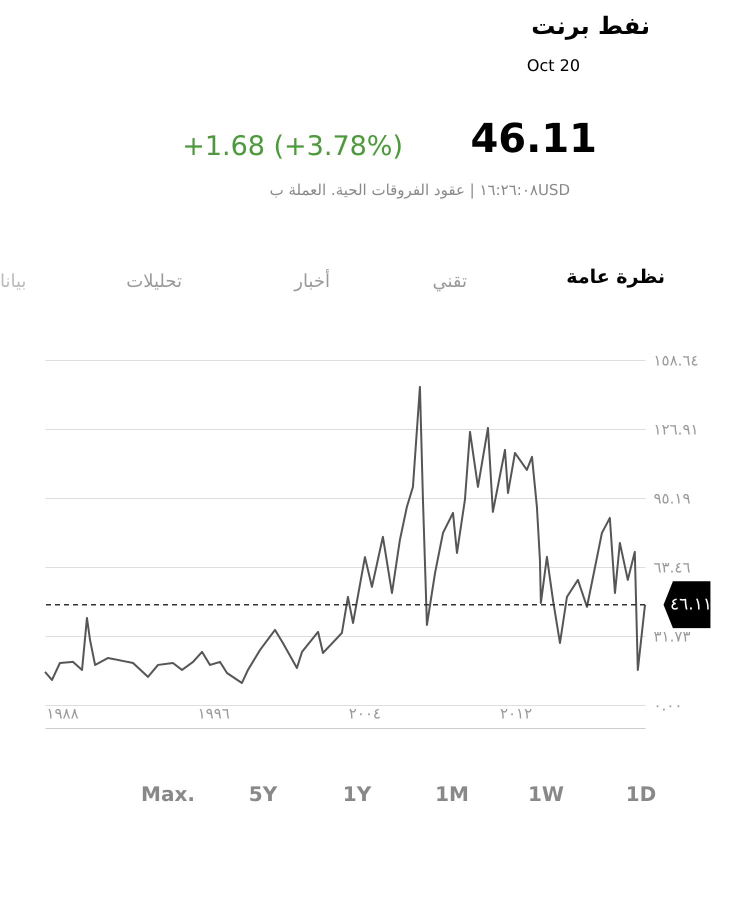 The height and width of the screenshot is (899, 750). What do you see at coordinates (311, 280) in the screenshot?
I see `text: أخبار` at bounding box center [311, 280].